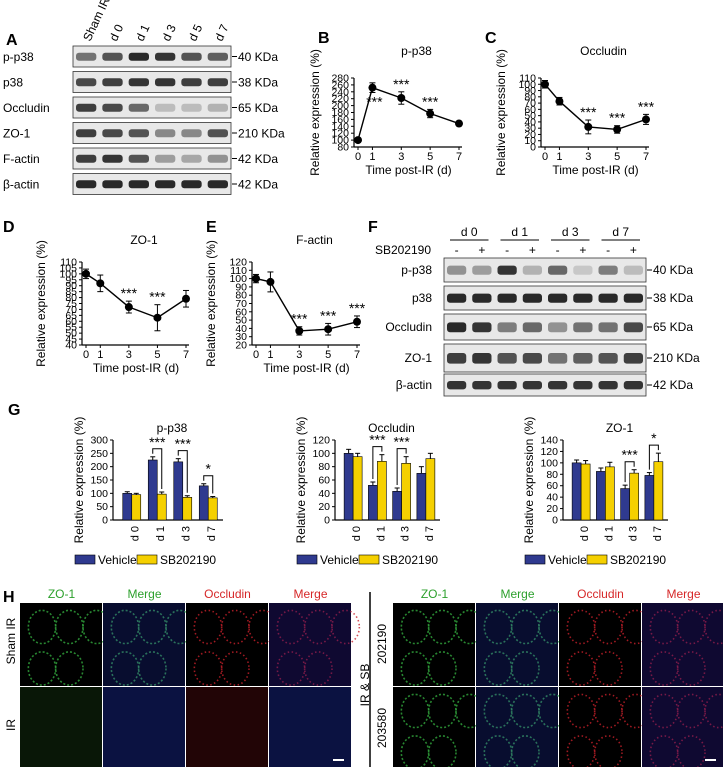  I want to click on y-tick-label: 50, so click(530, 116).